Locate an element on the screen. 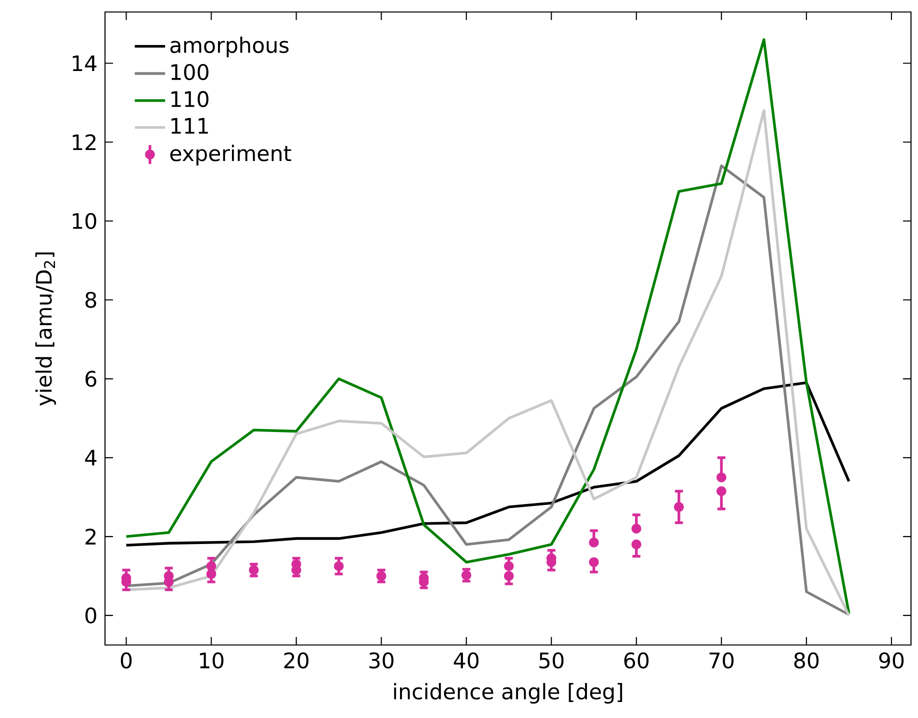 The height and width of the screenshot is (718, 918). y-tick-label: 4 is located at coordinates (90, 458).